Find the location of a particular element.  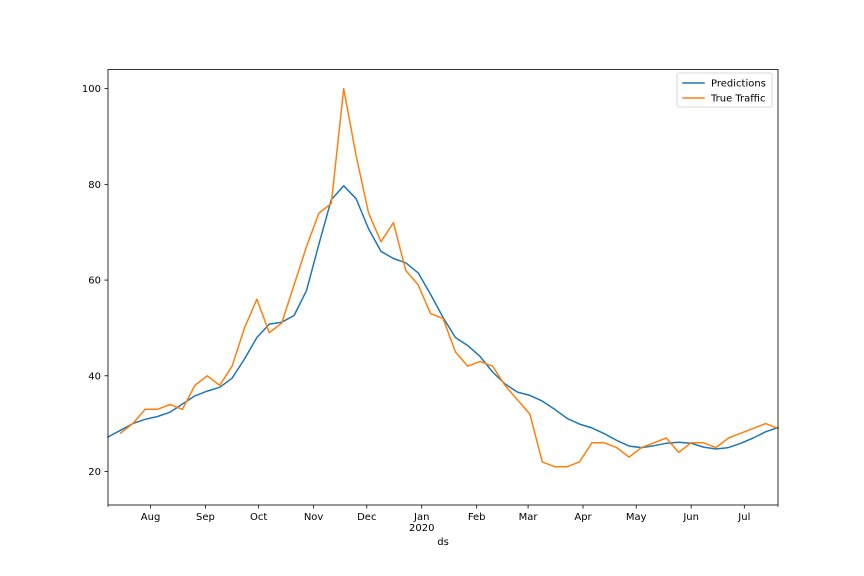

x-tick-label: Apr is located at coordinates (583, 517).